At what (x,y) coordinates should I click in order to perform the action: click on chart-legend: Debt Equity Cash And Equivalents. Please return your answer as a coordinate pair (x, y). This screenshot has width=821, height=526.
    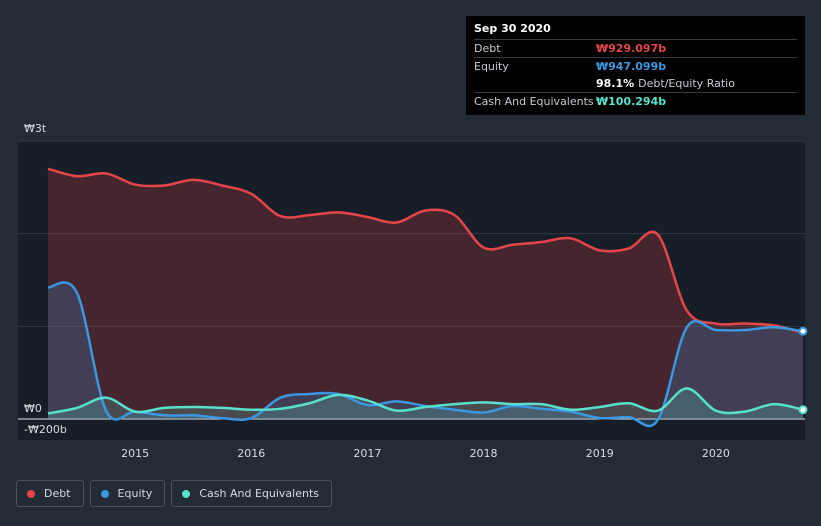
    Looking at the image, I should click on (177, 493).